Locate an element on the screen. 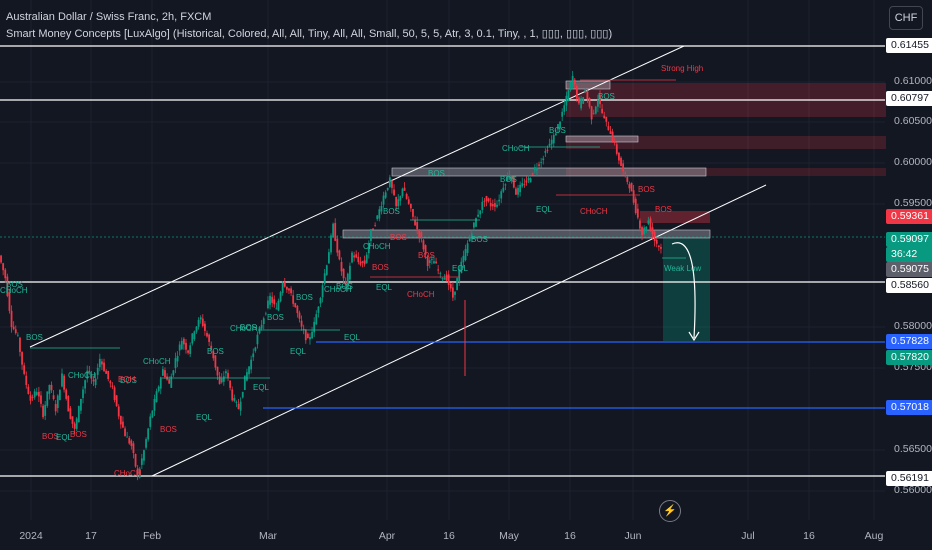  equal-level-zone is located at coordinates (526, 234).